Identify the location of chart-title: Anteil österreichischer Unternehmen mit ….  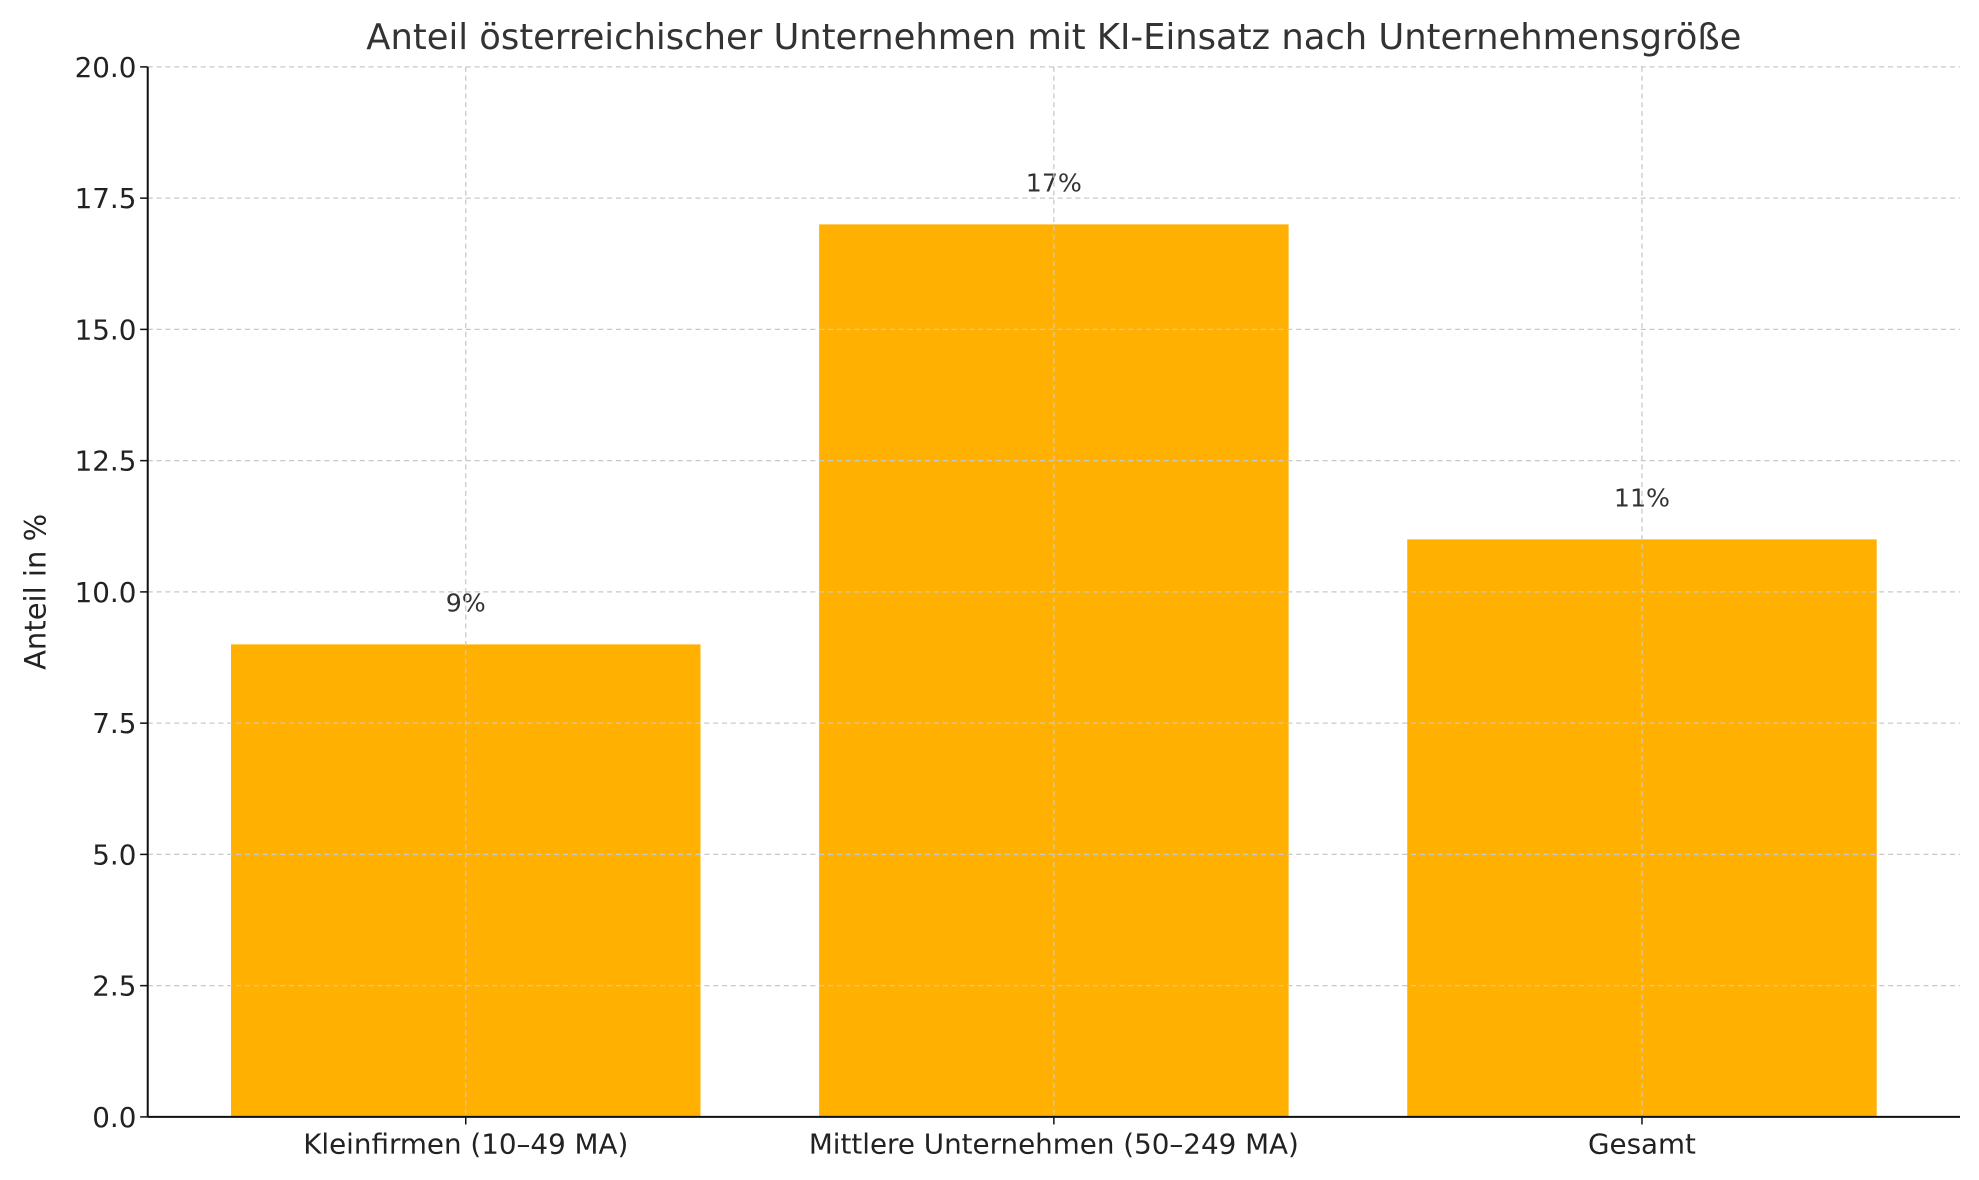
(1053, 37).